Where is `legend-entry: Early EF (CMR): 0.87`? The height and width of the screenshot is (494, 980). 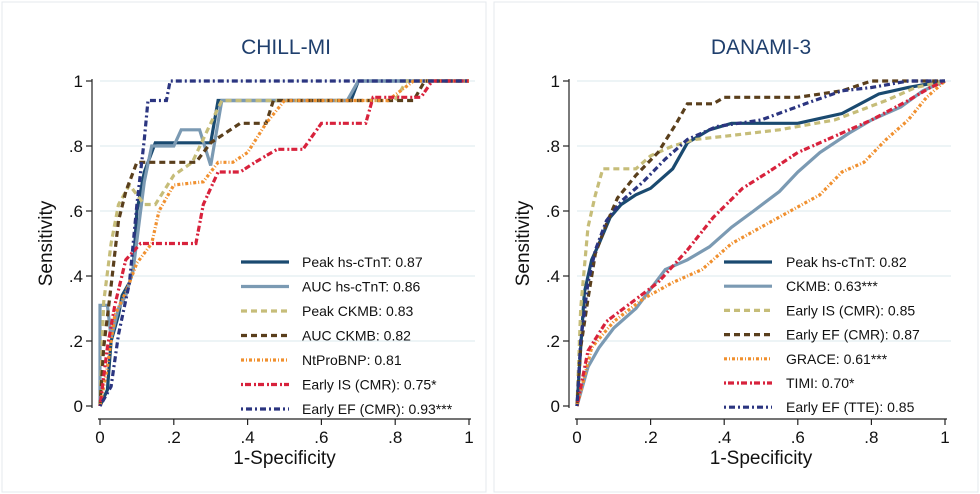
legend-entry: Early EF (CMR): 0.87 is located at coordinates (853, 335).